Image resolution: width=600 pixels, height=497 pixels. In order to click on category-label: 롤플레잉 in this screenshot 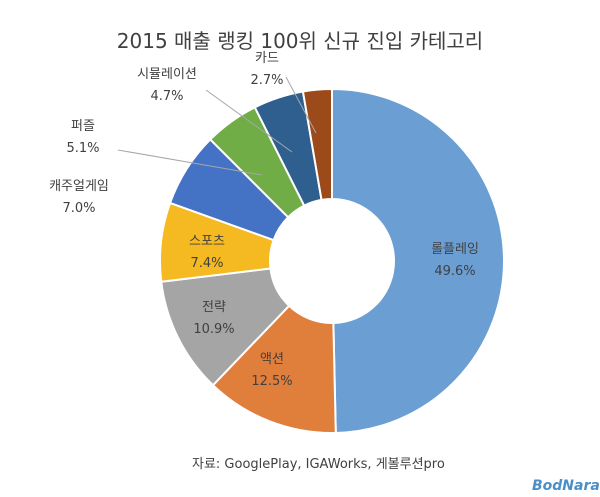, I will do `click(455, 249)`.